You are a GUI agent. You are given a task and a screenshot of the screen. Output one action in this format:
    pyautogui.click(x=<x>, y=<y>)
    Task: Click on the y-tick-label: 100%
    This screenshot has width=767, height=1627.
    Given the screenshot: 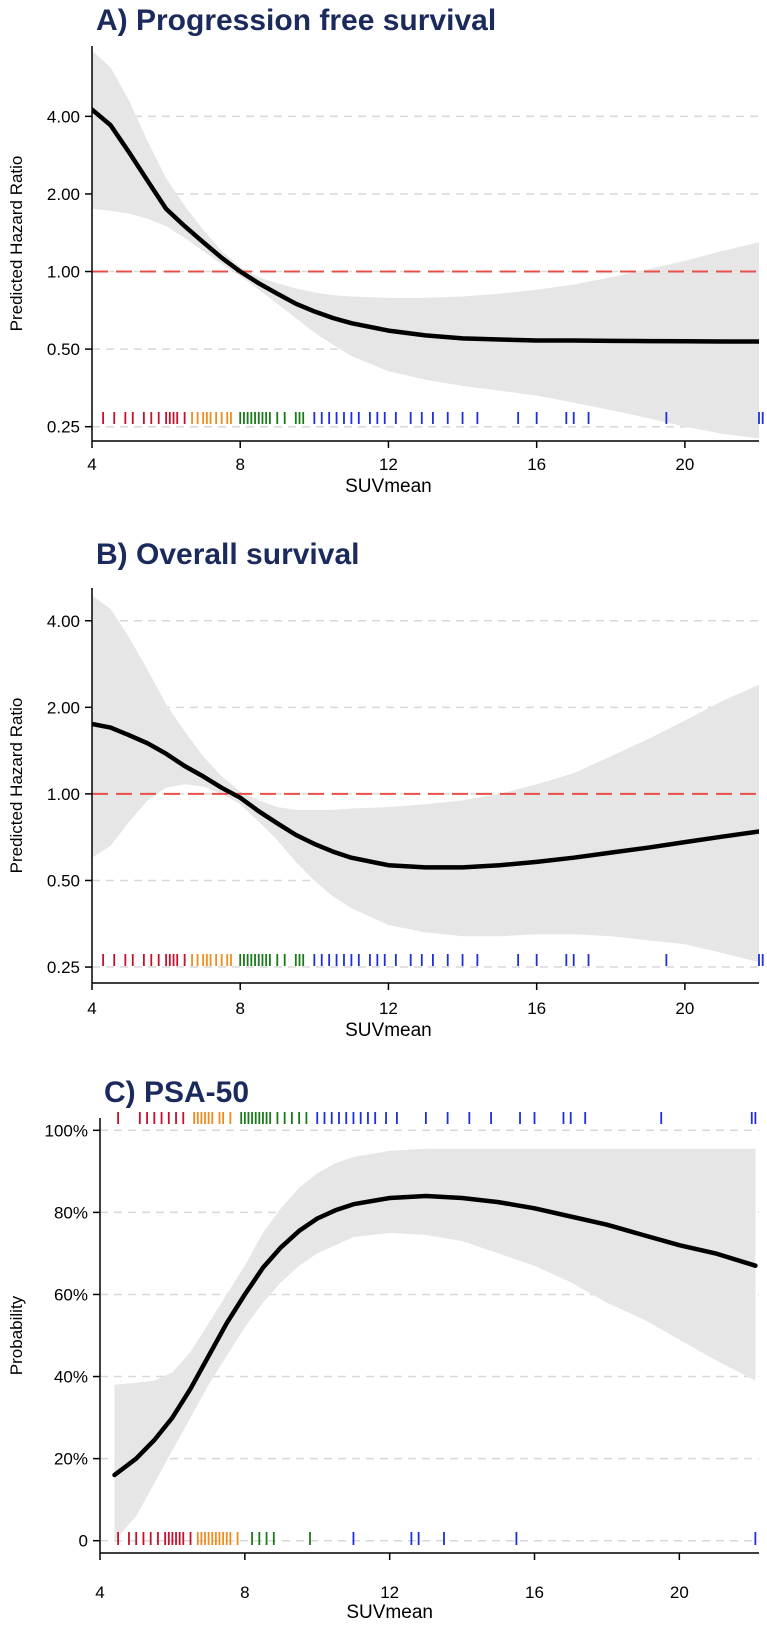 What is the action you would take?
    pyautogui.click(x=66, y=1130)
    